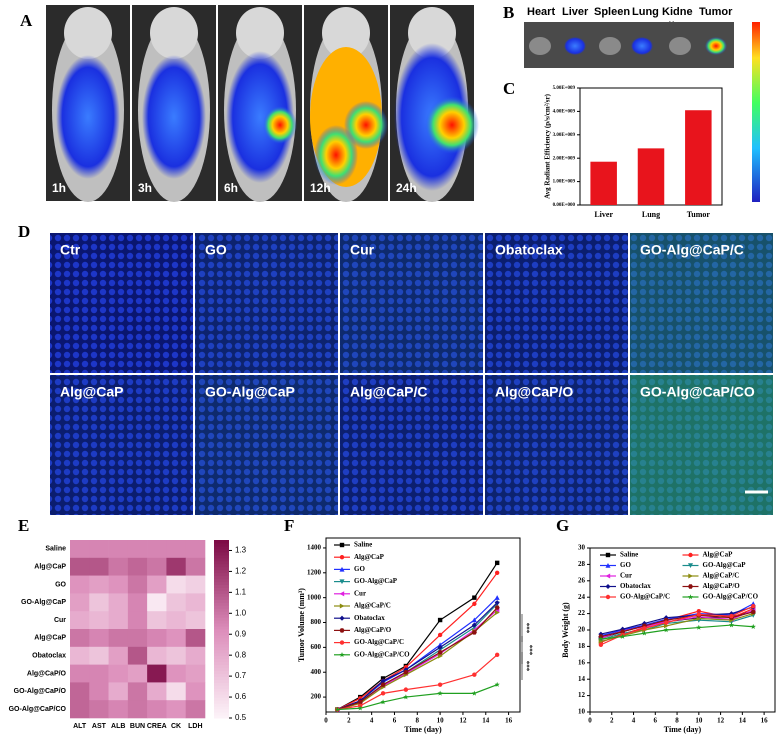 The image size is (784, 739). Describe the element at coordinates (651, 214) in the screenshot. I see `x-tick-label: Lung` at that location.